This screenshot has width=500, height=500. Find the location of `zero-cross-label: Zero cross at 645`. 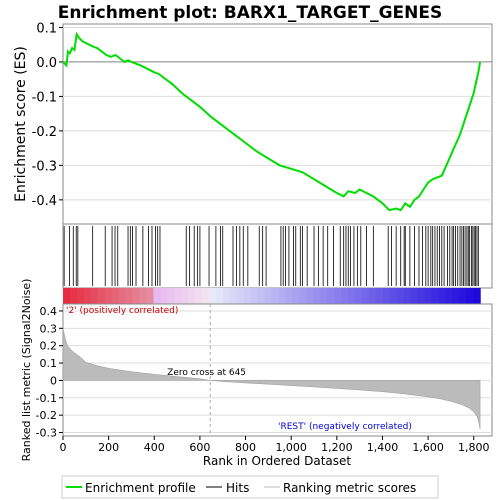

zero-cross-label: Zero cross at 645 is located at coordinates (206, 373).